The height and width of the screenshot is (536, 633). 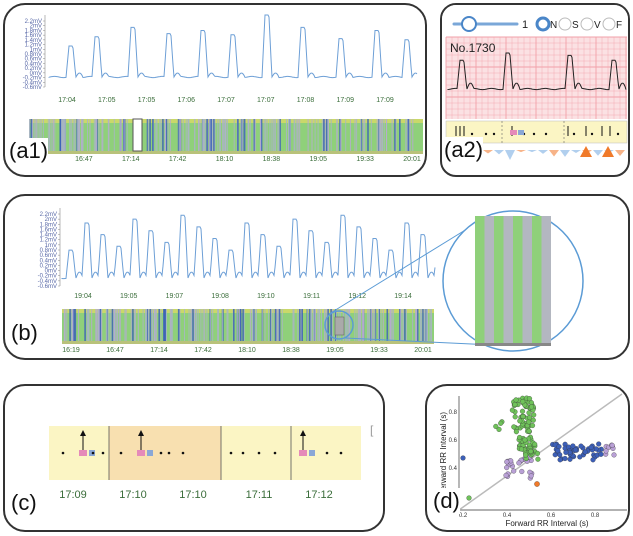 What do you see at coordinates (345, 100) in the screenshot?
I see `a1-time-label: 17:09` at bounding box center [345, 100].